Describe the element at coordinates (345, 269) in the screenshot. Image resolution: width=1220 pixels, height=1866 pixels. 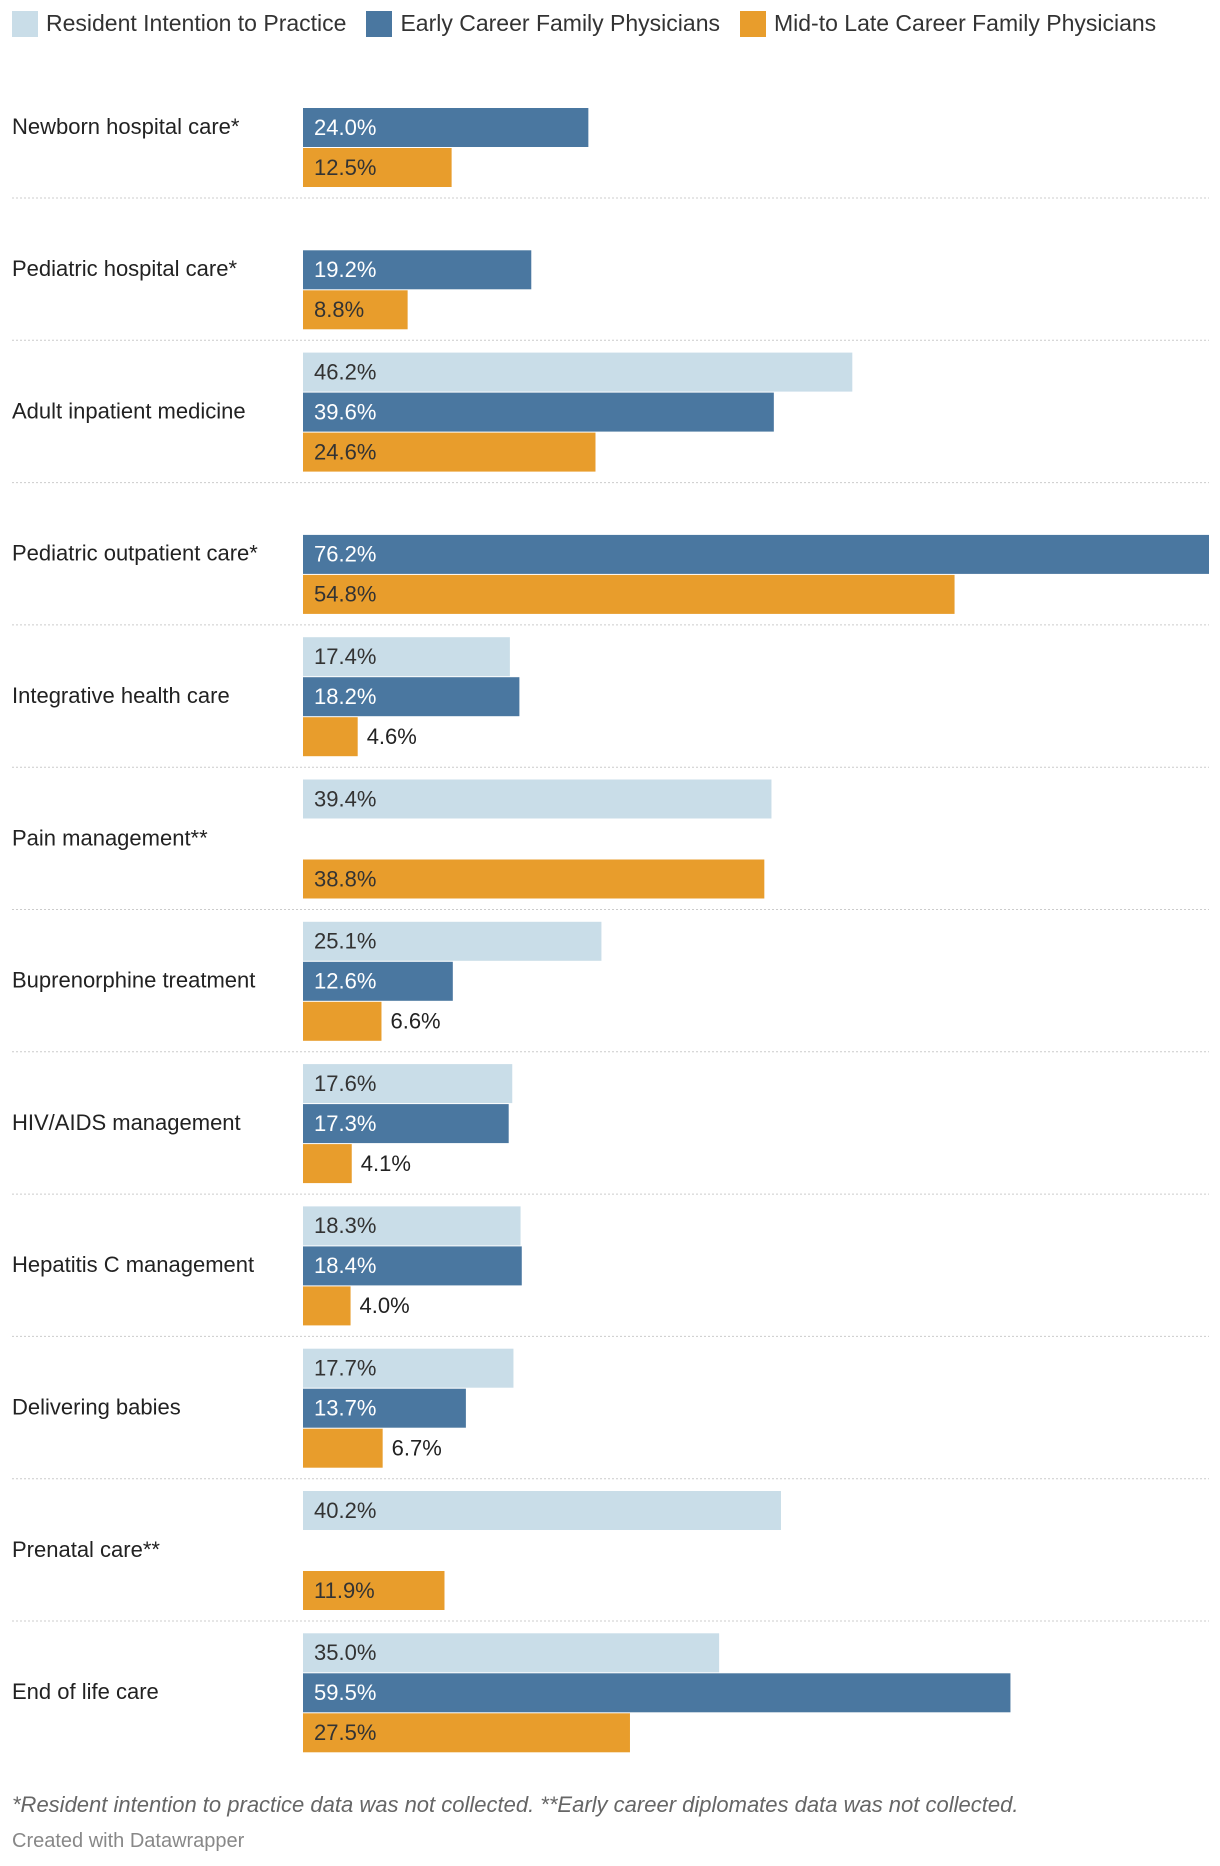
I see `value-label: 19.2%` at that location.